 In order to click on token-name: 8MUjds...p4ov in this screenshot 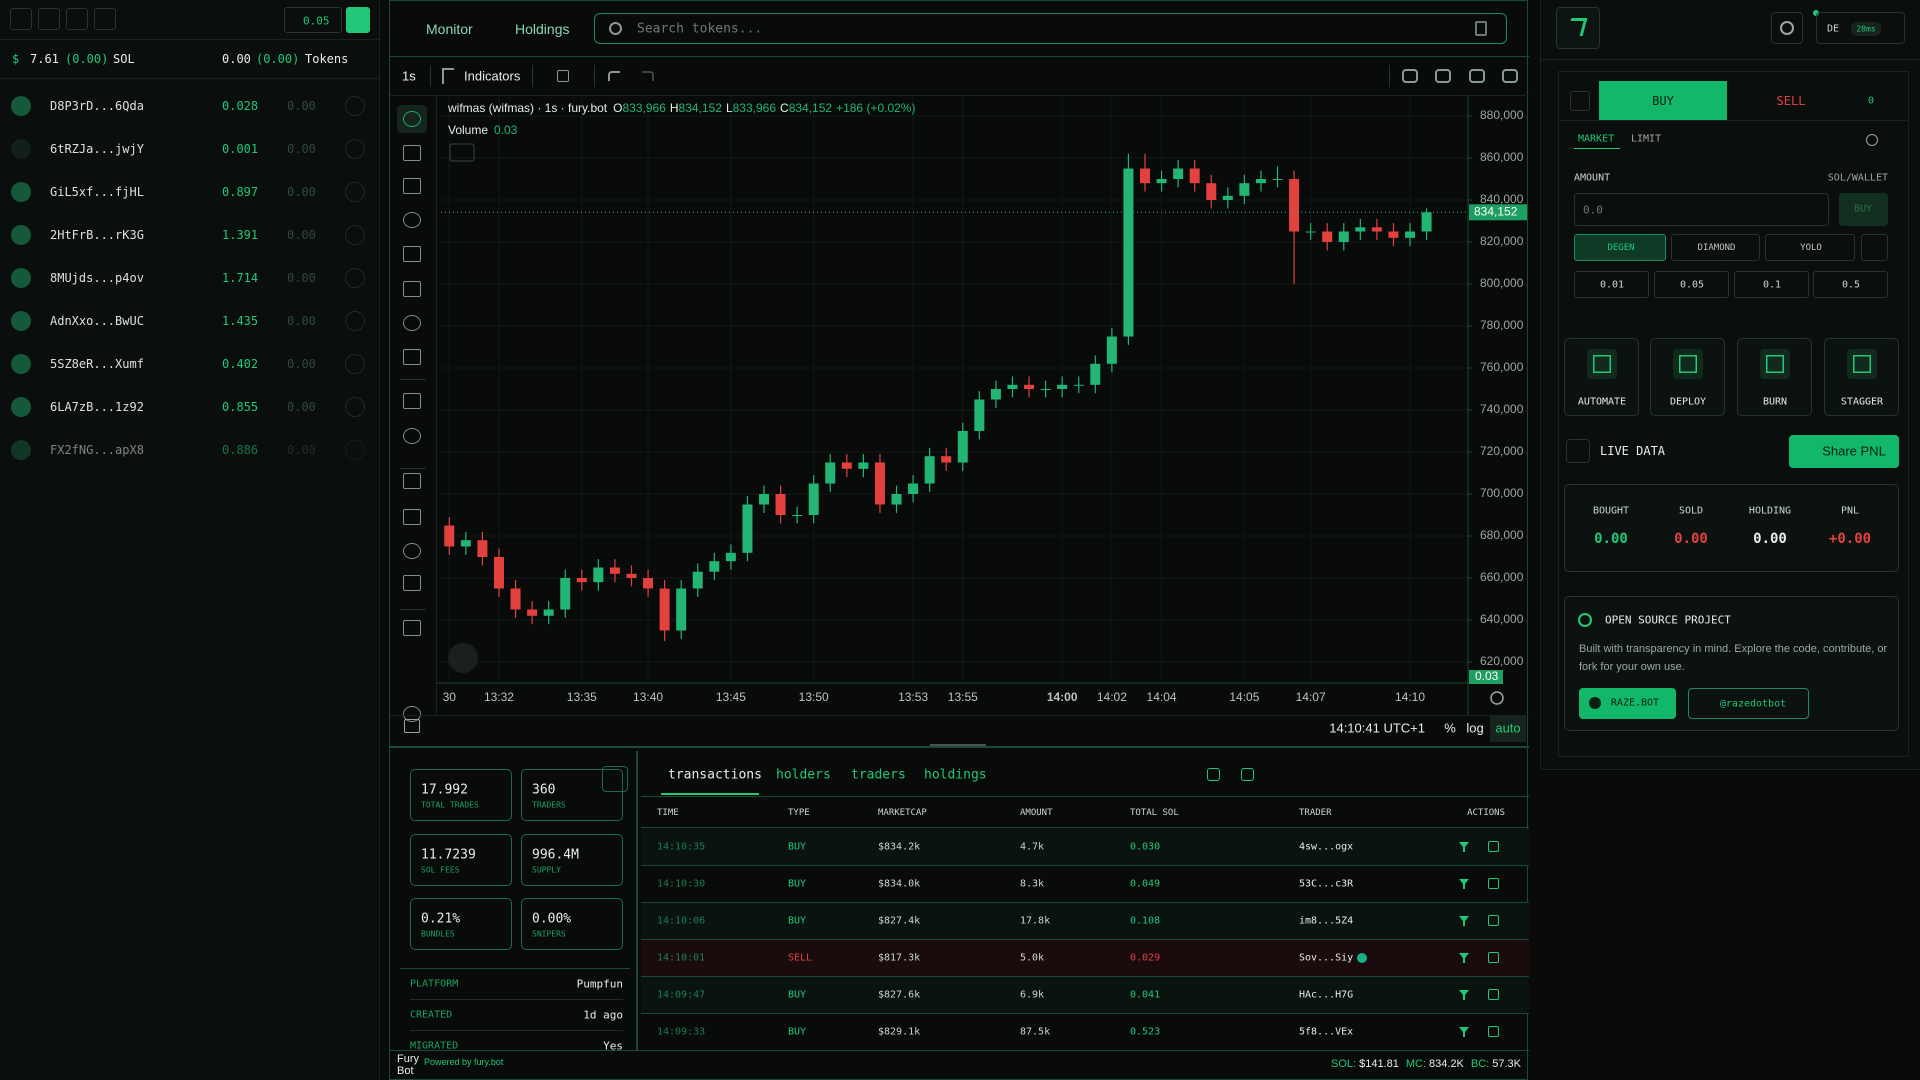, I will do `click(97, 278)`.